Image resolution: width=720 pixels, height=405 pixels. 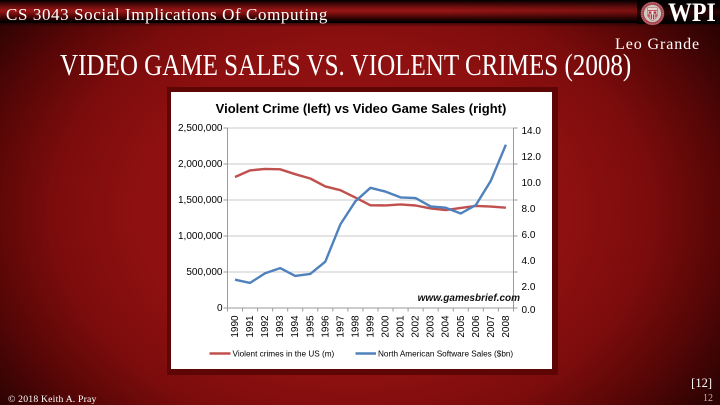 What do you see at coordinates (400, 326) in the screenshot?
I see `svg-text: 2001` at bounding box center [400, 326].